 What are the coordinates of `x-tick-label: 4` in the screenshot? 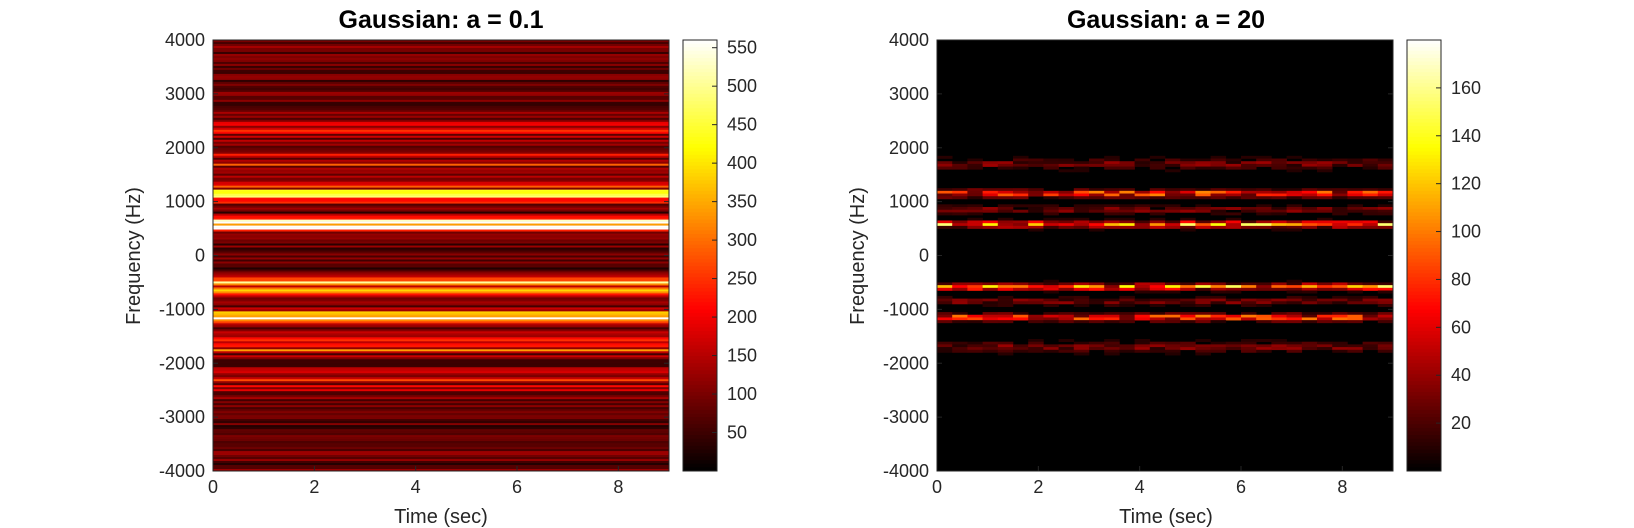 It's located at (416, 487).